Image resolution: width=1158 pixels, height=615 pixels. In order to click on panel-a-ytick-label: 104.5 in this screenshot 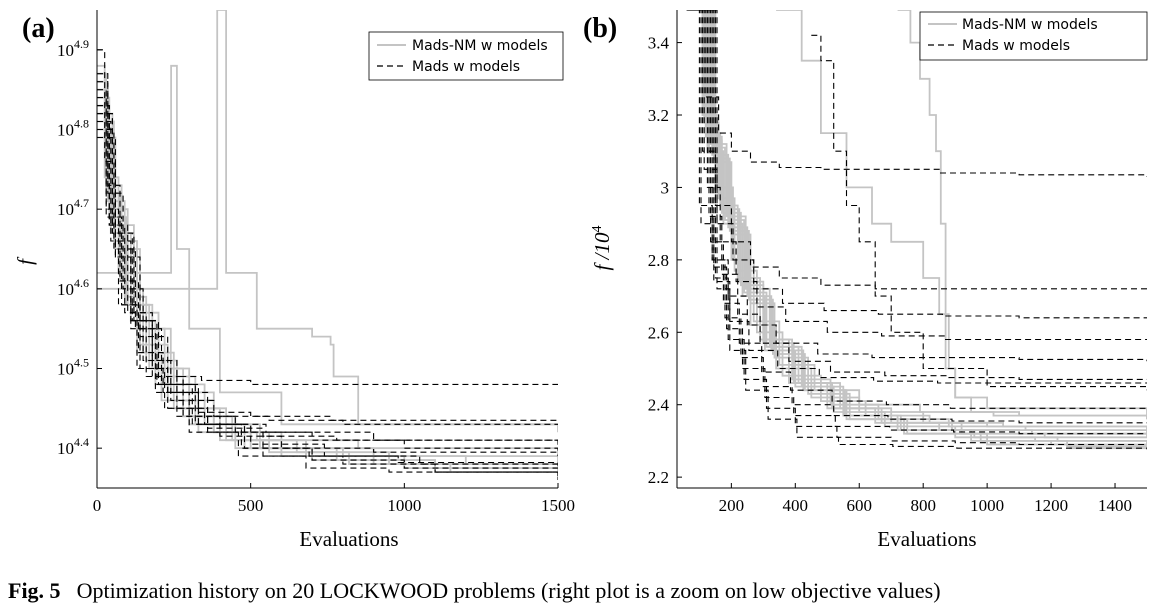, I will do `click(73, 367)`.